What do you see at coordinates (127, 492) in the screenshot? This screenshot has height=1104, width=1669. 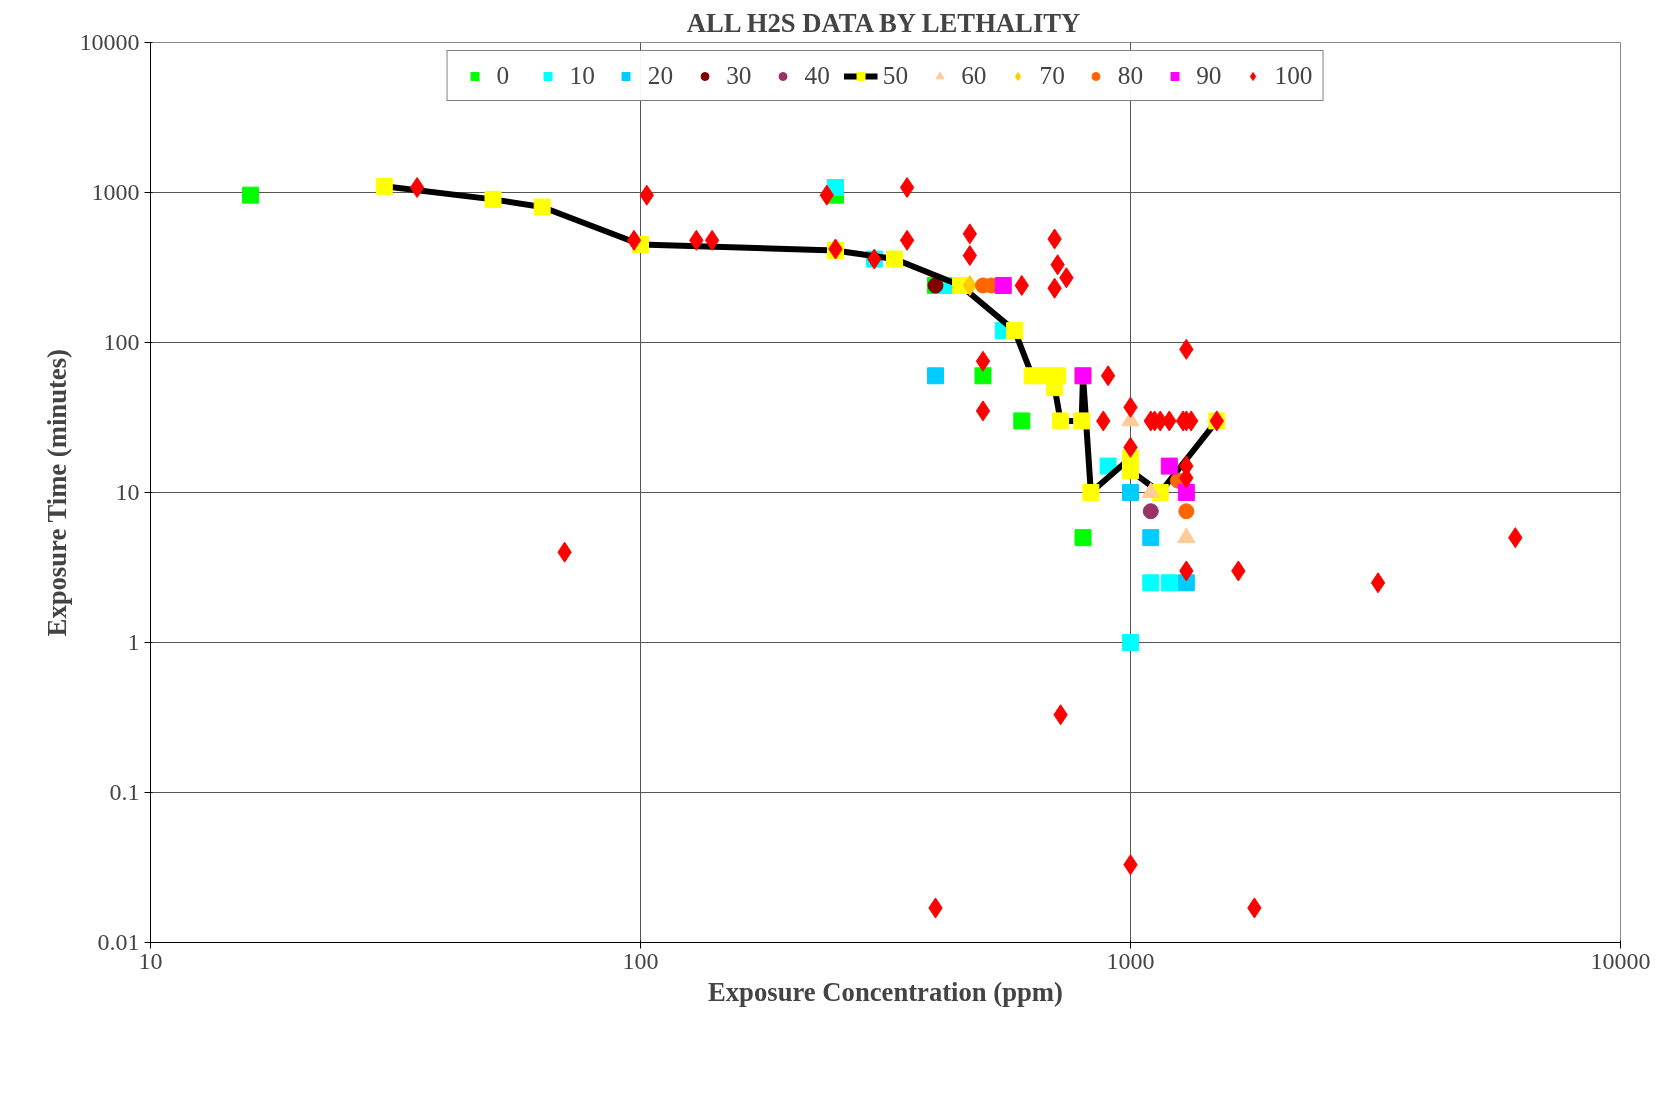 I see `y-tick-label: 10` at bounding box center [127, 492].